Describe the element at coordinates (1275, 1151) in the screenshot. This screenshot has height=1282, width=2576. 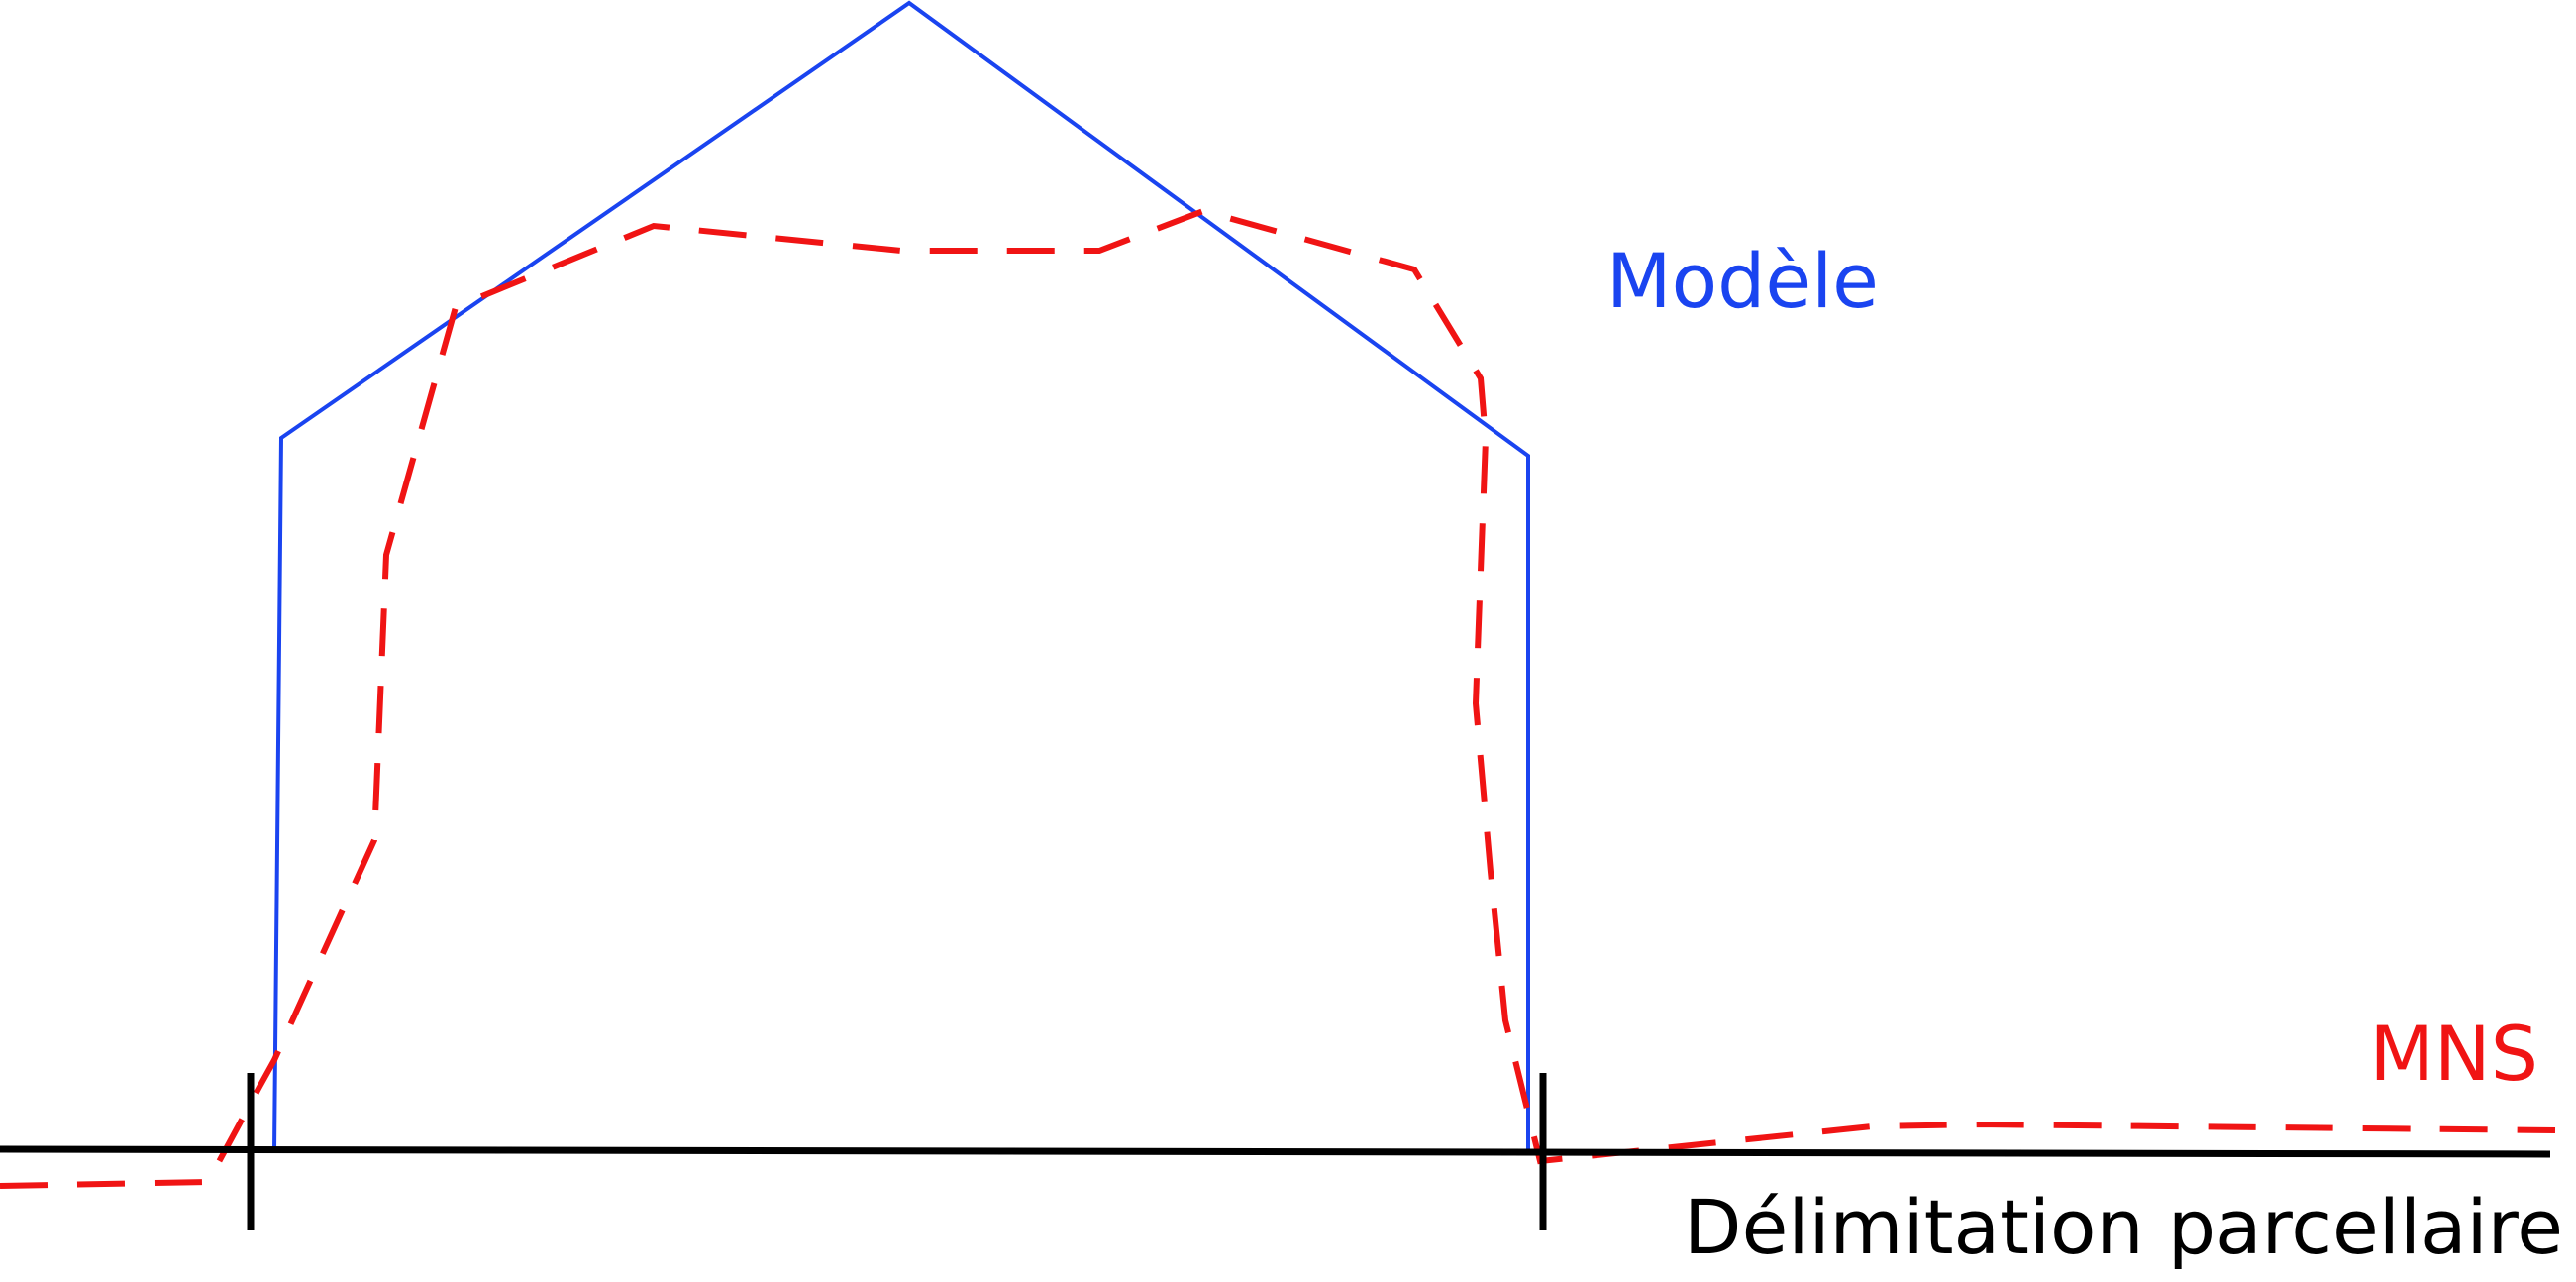
I see `boundary-line` at that location.